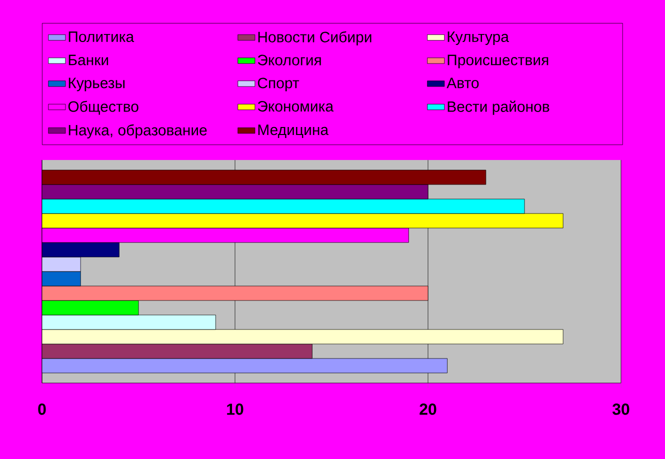 The image size is (665, 459). I want to click on legend-label: Культура, so click(478, 38).